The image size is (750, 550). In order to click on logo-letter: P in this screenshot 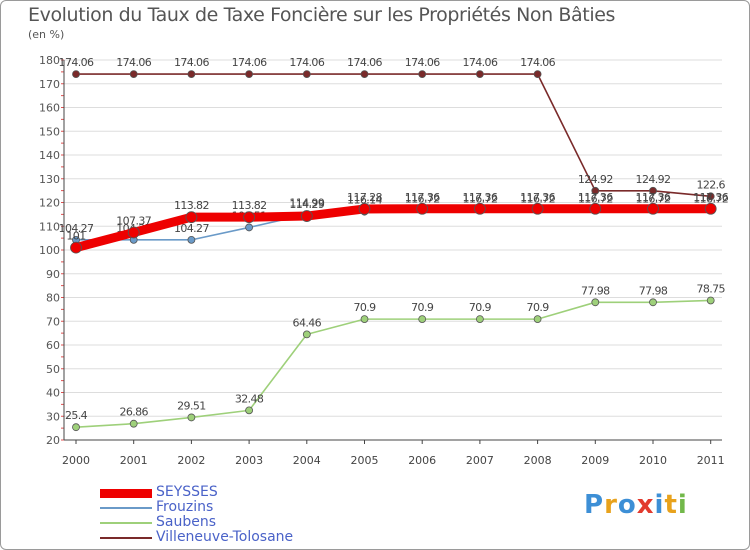, I will do `click(594, 505)`.